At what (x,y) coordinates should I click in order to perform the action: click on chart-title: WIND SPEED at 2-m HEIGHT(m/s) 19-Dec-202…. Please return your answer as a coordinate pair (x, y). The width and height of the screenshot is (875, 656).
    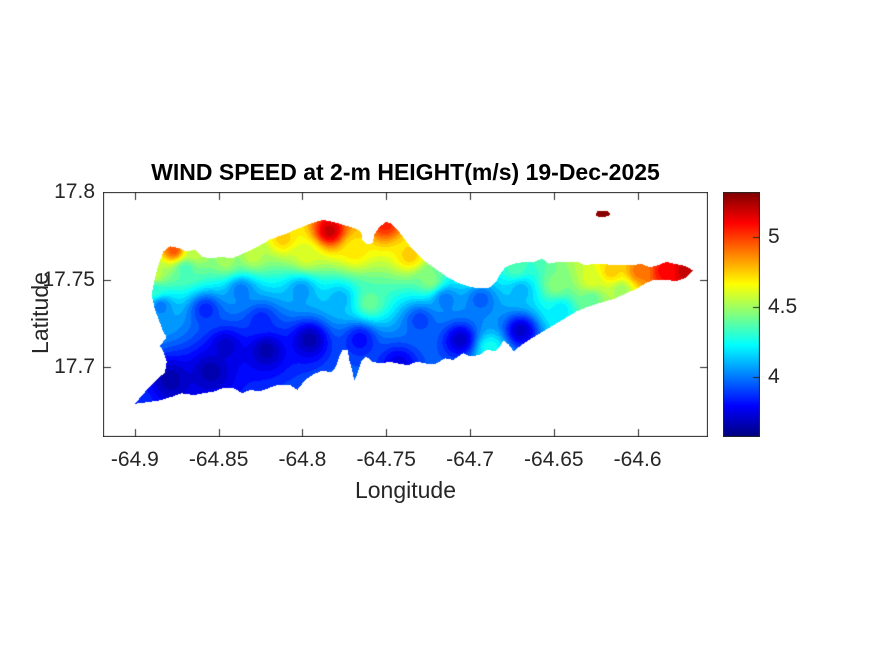
    Looking at the image, I should click on (405, 172).